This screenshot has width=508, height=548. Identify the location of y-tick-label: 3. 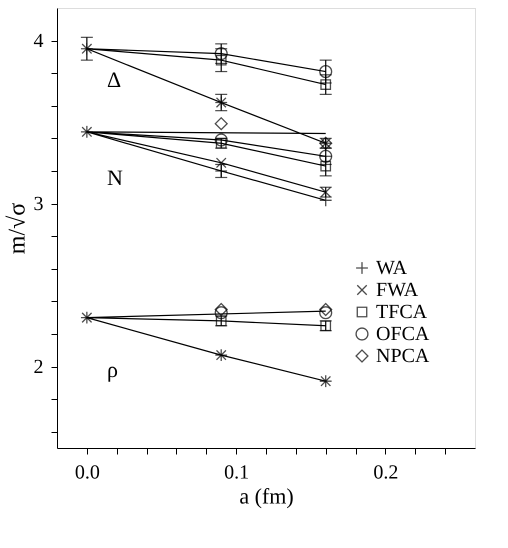
(39, 204).